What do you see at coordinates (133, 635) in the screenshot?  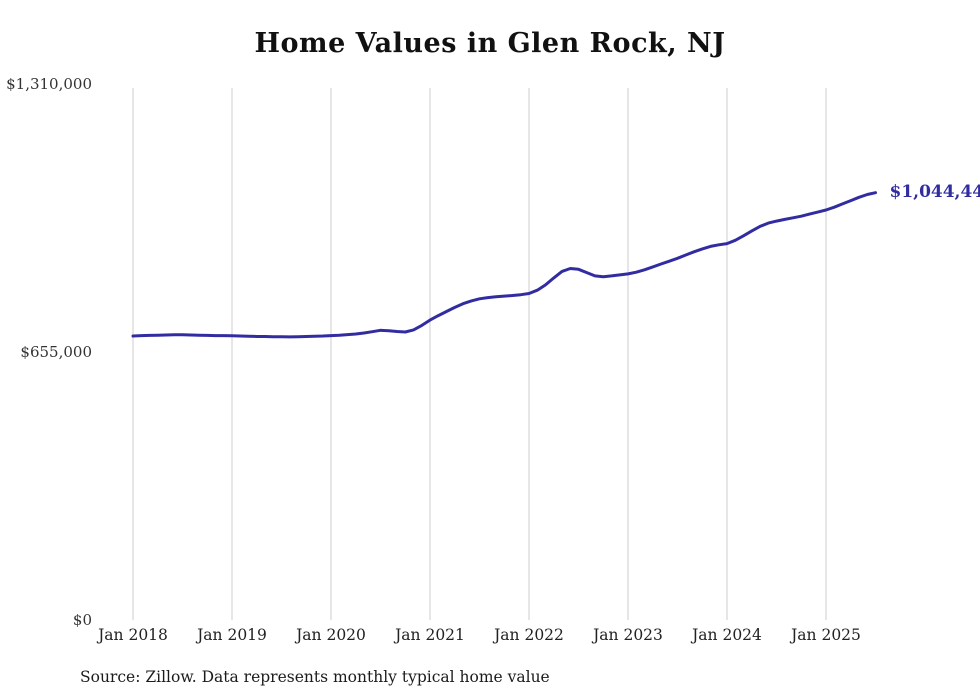 I see `x-tick-label: Jan 2018` at bounding box center [133, 635].